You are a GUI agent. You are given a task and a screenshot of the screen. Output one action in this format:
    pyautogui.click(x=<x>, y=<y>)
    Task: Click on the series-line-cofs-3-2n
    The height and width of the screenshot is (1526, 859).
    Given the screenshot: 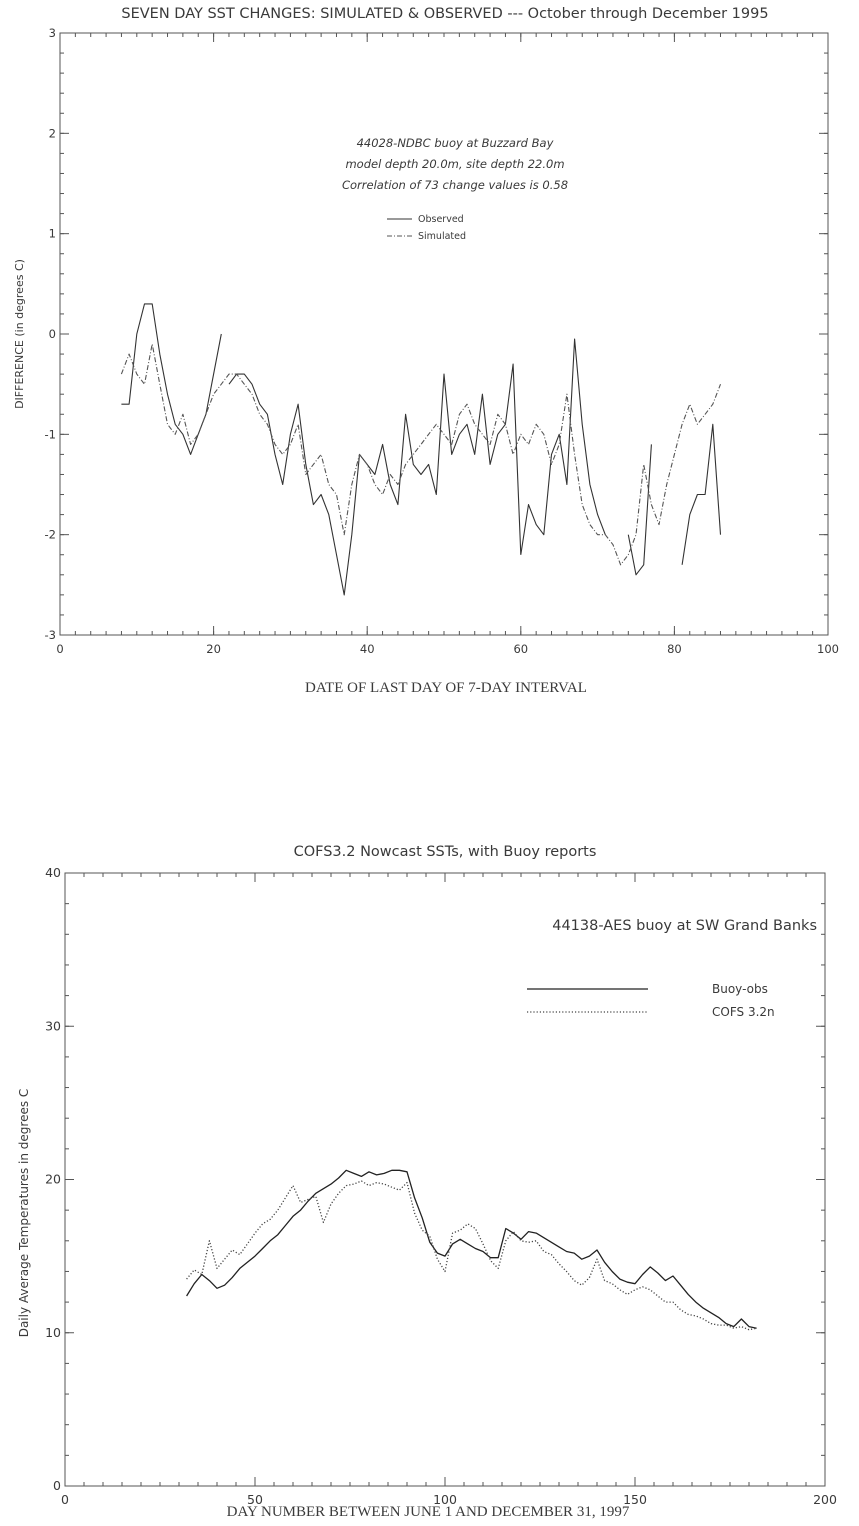 What is the action you would take?
    pyautogui.click(x=471, y=1255)
    